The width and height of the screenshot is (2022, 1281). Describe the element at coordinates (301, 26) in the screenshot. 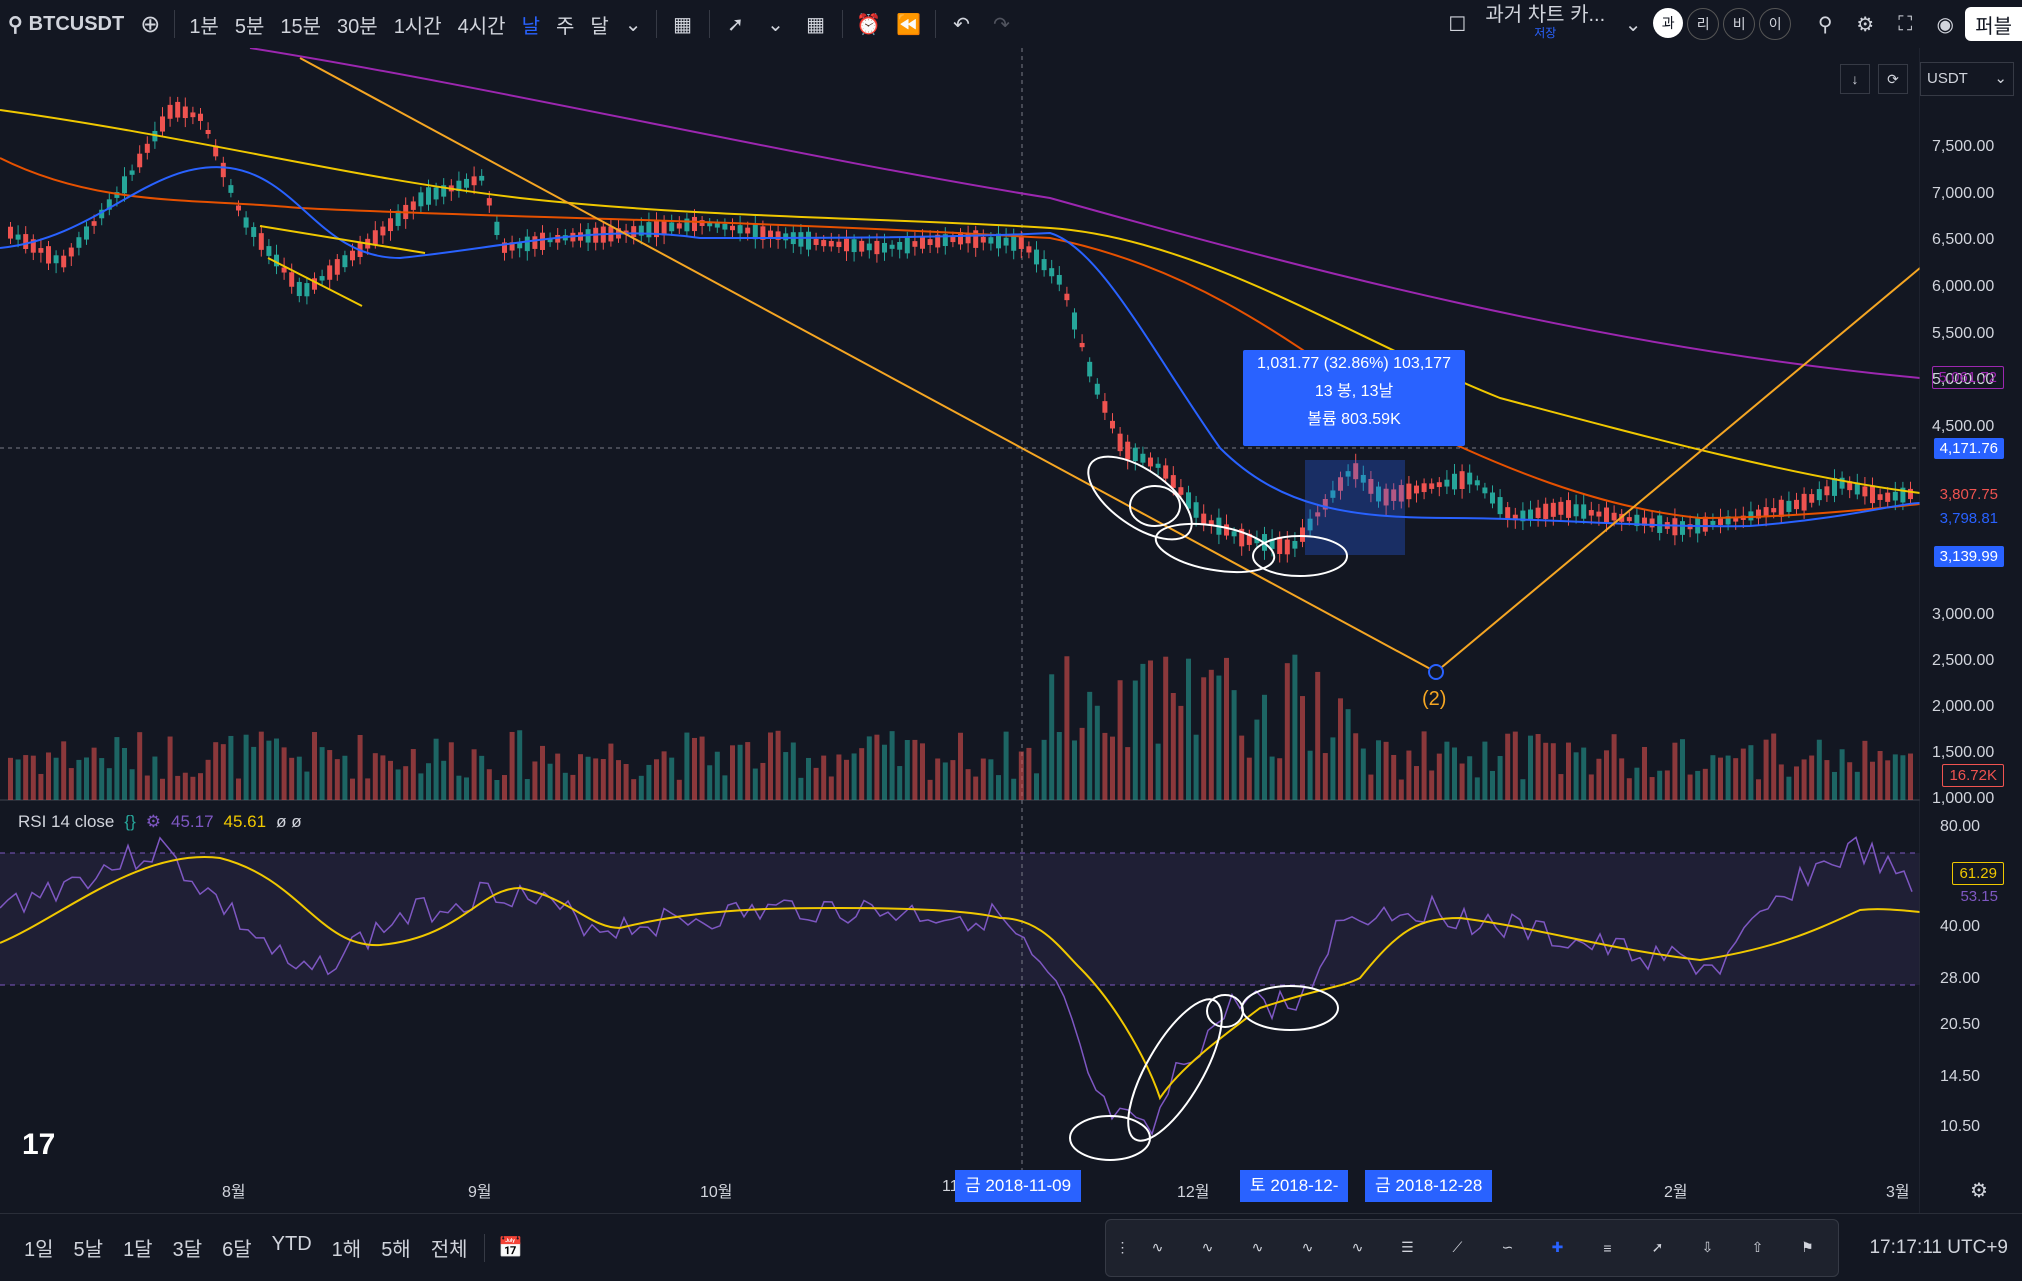

I see `interval-15m: 15분` at that location.